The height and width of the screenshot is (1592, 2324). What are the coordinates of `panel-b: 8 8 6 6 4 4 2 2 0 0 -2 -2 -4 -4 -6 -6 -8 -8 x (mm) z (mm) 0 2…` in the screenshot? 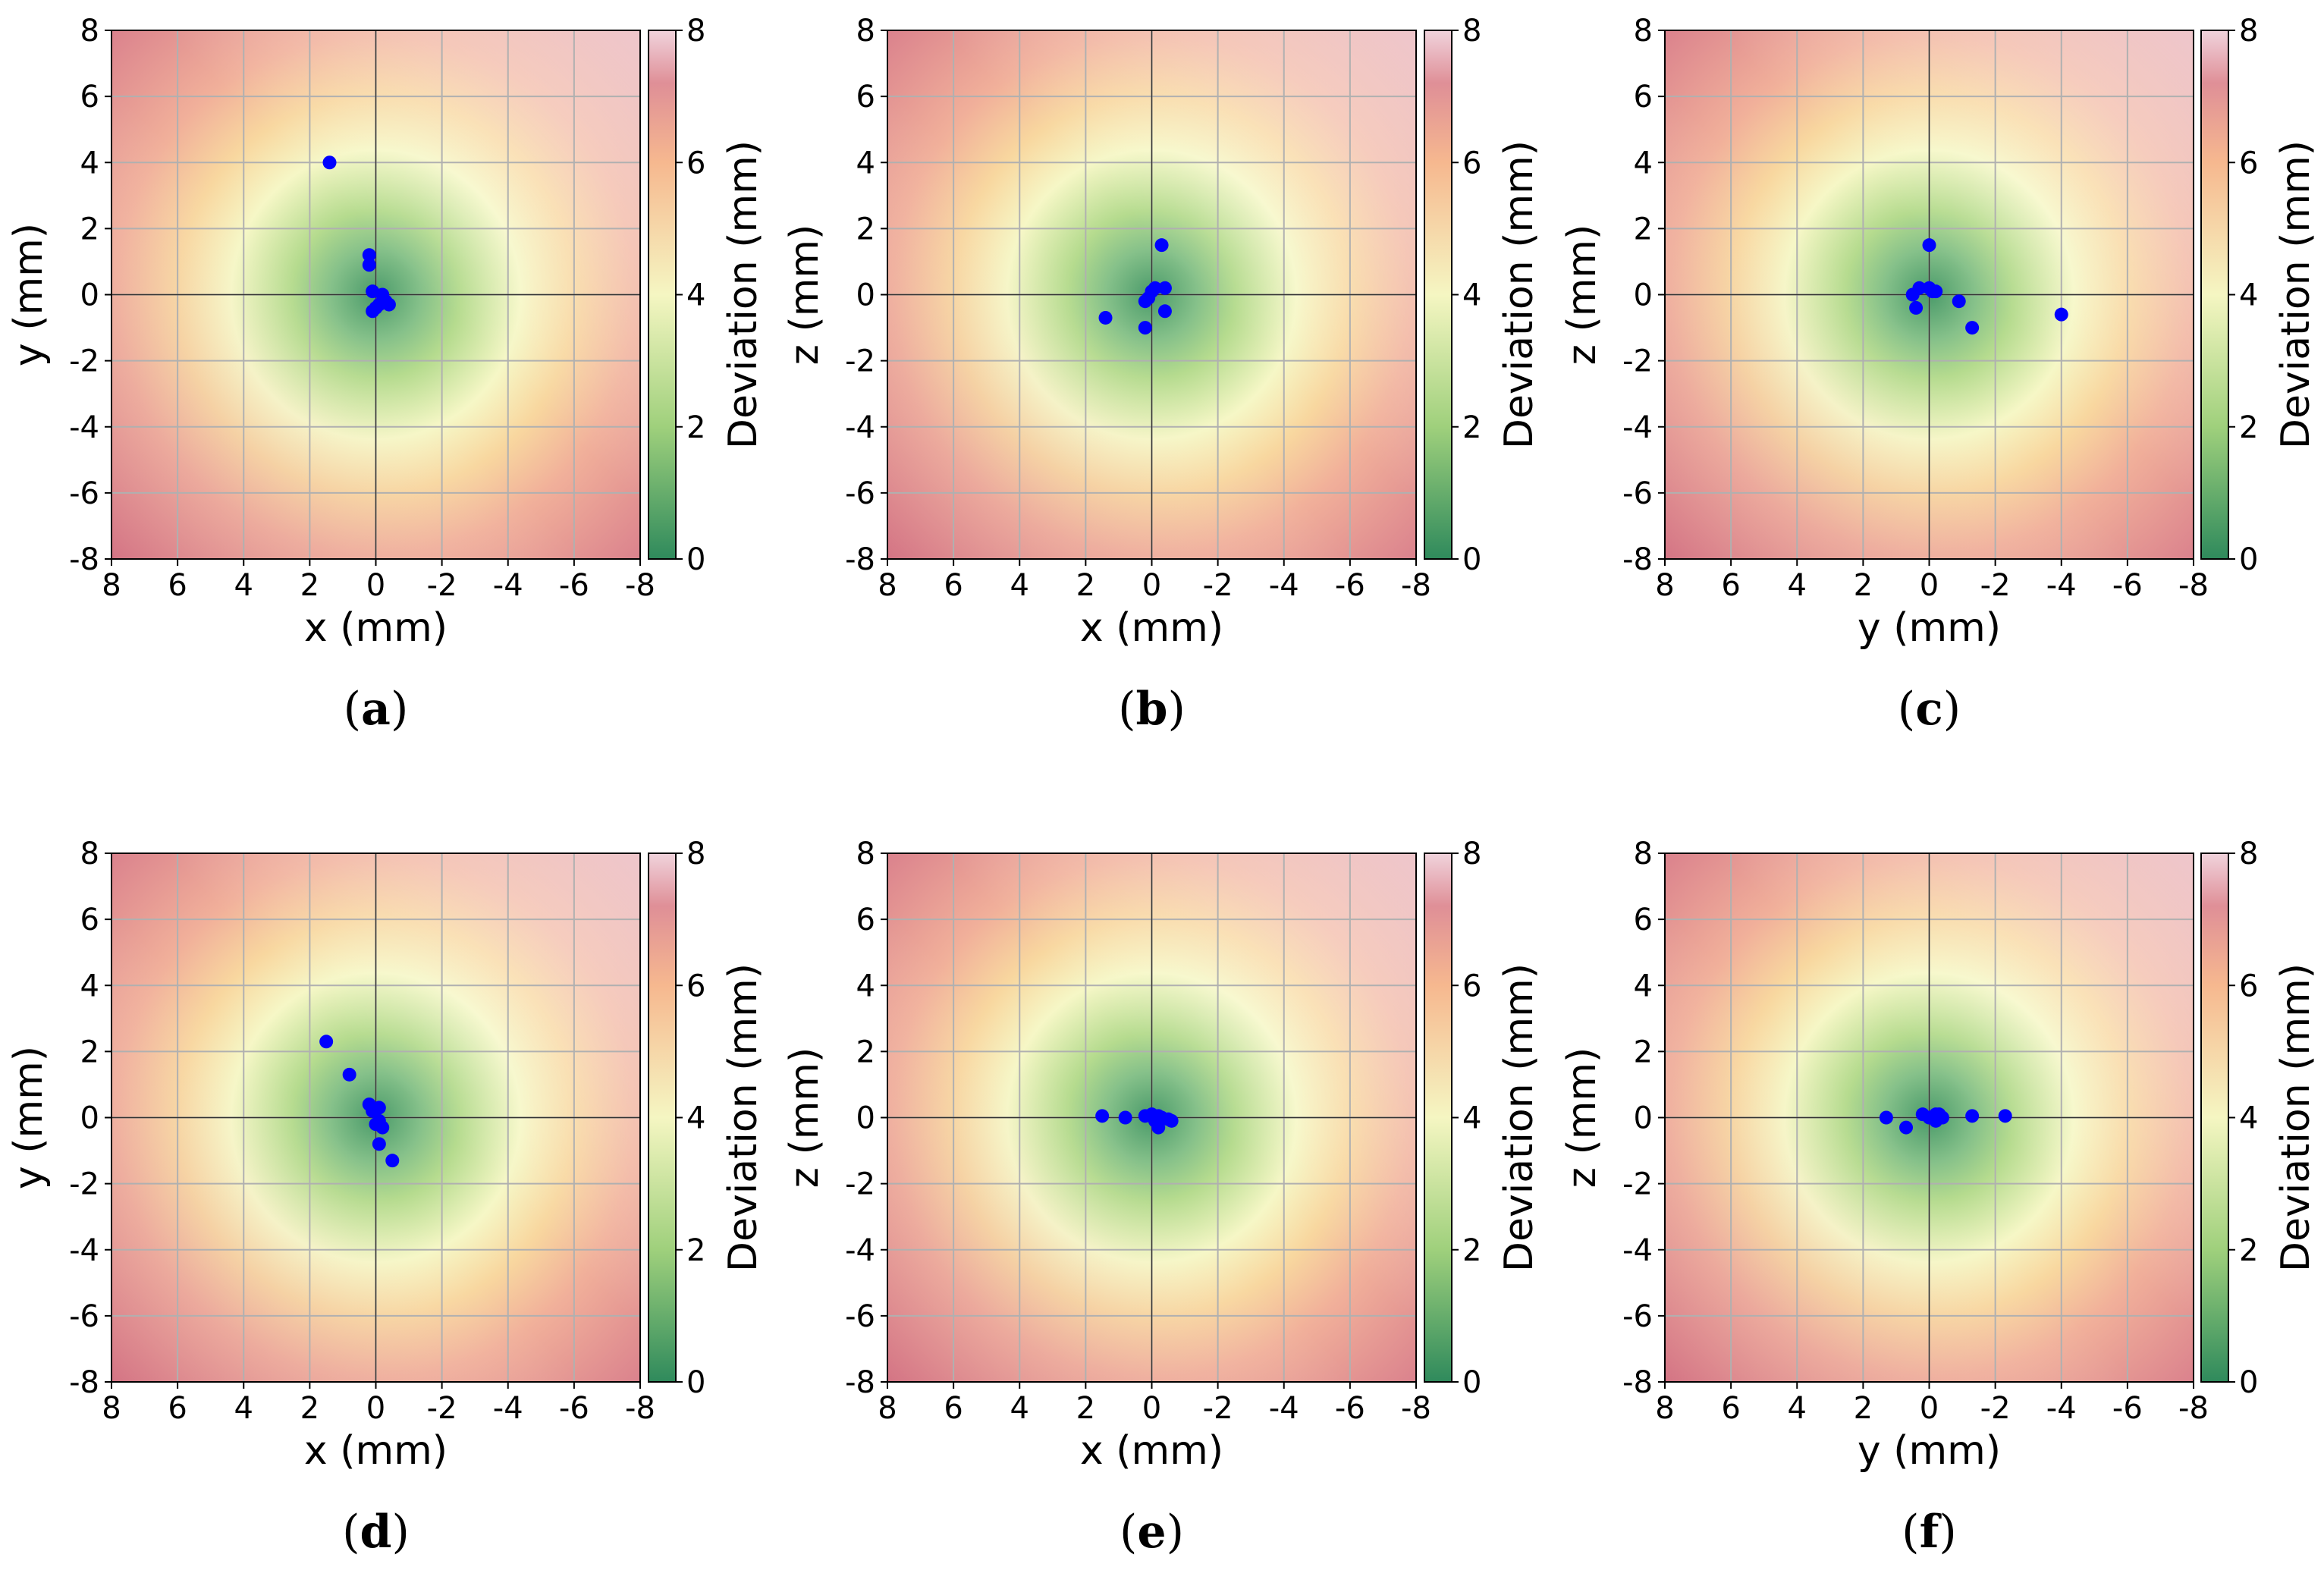 It's located at (1162, 375).